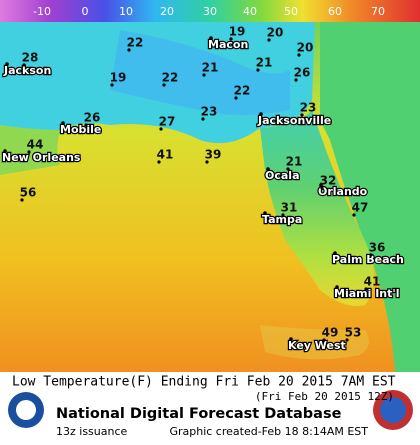 The height and width of the screenshot is (445, 420). What do you see at coordinates (42, 11) in the screenshot?
I see `scale-label: -10` at bounding box center [42, 11].